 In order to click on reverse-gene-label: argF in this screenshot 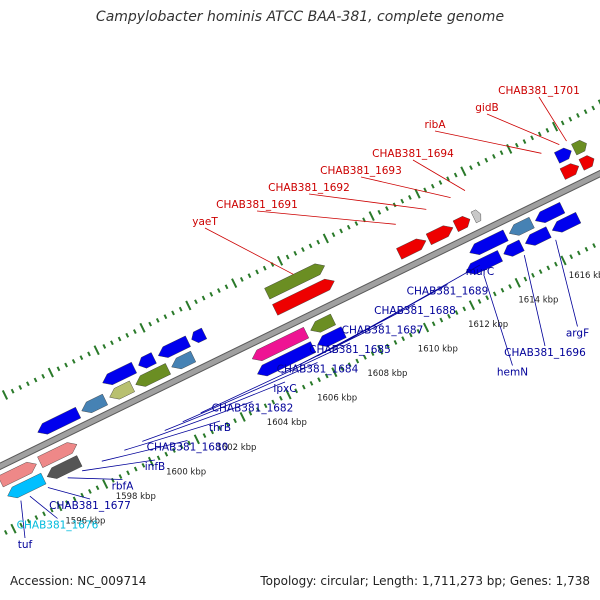, I will do `click(577, 334)`.